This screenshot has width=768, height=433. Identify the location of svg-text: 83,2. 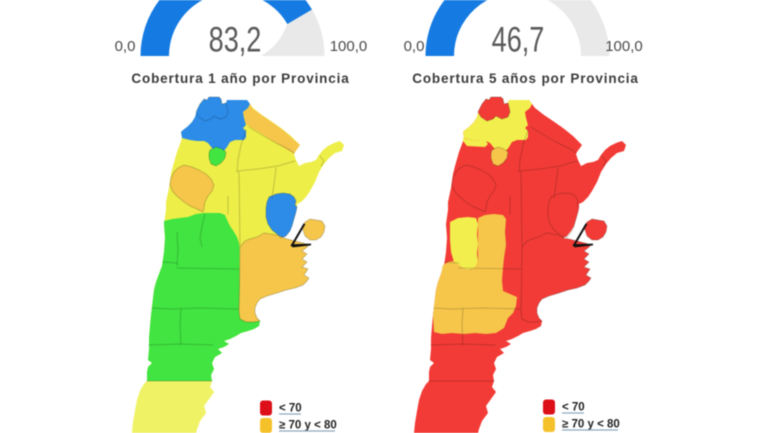
(235, 39).